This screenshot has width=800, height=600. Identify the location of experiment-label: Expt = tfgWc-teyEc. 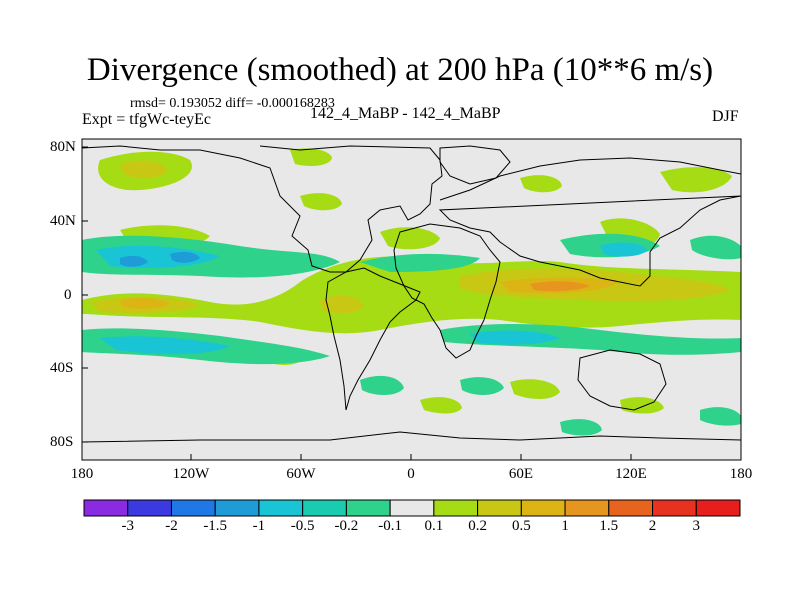
(146, 119).